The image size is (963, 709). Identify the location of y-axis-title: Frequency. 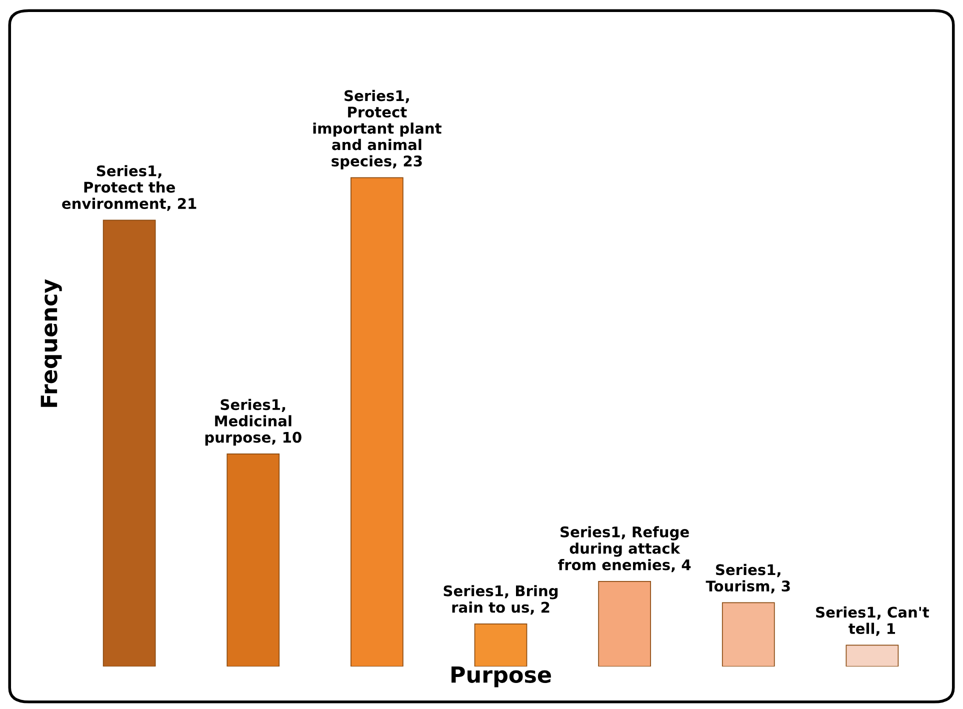
(51, 343).